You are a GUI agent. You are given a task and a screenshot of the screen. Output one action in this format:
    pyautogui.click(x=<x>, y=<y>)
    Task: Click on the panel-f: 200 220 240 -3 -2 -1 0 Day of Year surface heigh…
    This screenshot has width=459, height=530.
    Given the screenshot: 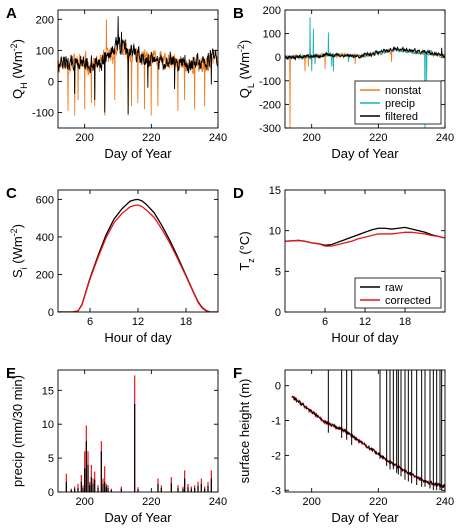 What is the action you would take?
    pyautogui.click(x=343, y=445)
    